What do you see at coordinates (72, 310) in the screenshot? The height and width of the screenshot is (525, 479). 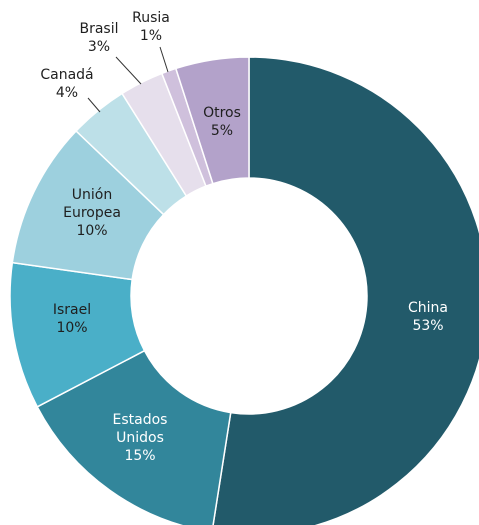 I see `slice-name-israel: Israel` at bounding box center [72, 310].